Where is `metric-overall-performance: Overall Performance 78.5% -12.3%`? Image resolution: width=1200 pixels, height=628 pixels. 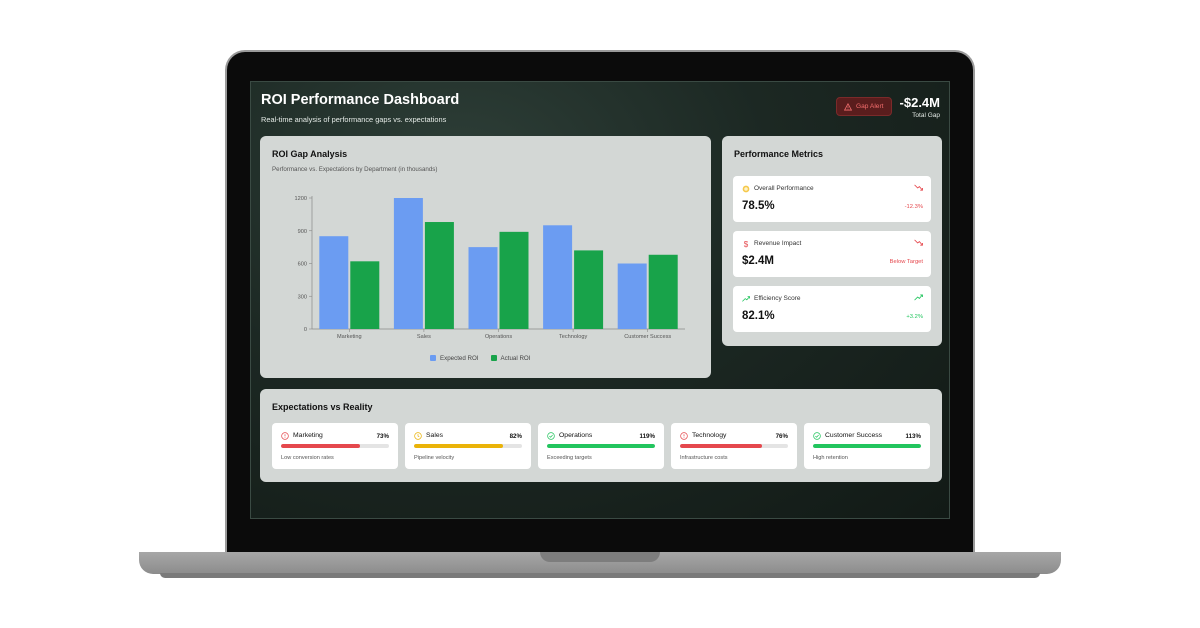 metric-overall-performance: Overall Performance 78.5% -12.3% is located at coordinates (832, 199).